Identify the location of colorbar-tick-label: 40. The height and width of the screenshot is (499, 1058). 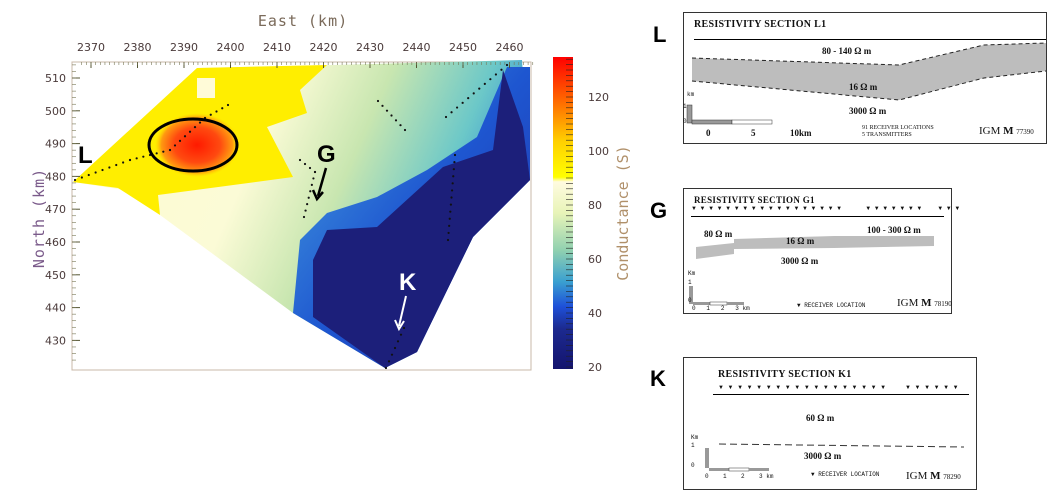
(595, 313).